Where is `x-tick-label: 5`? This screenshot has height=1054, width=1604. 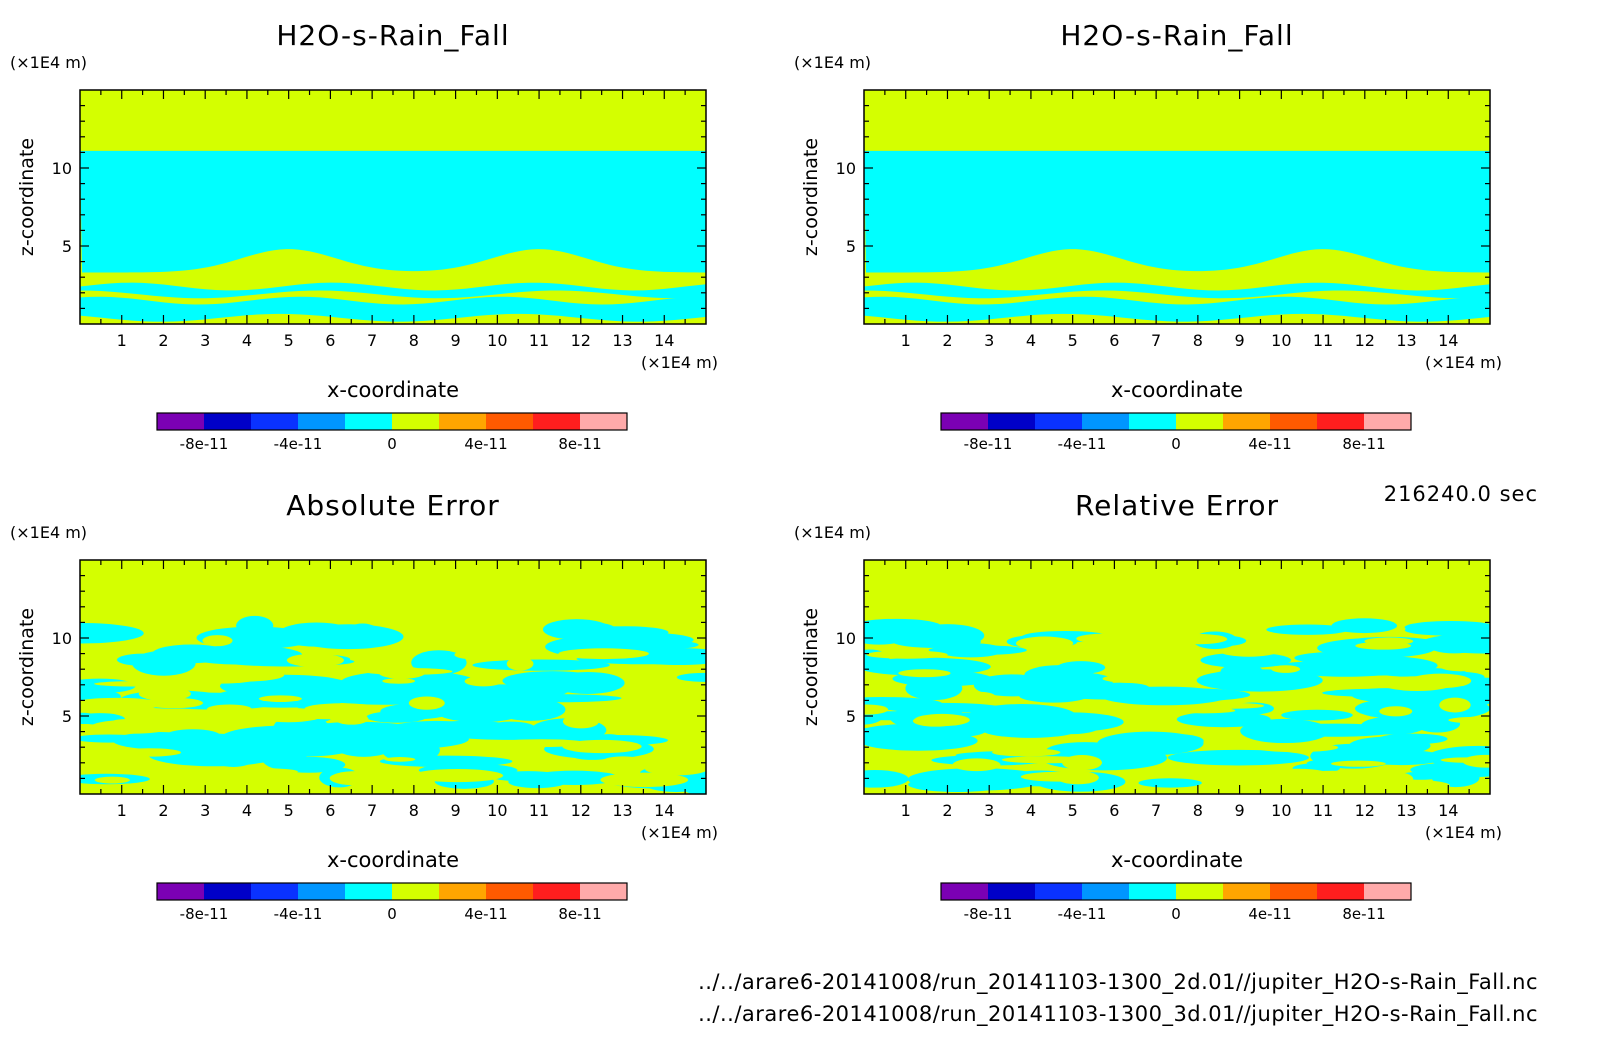
x-tick-label: 5 is located at coordinates (289, 340).